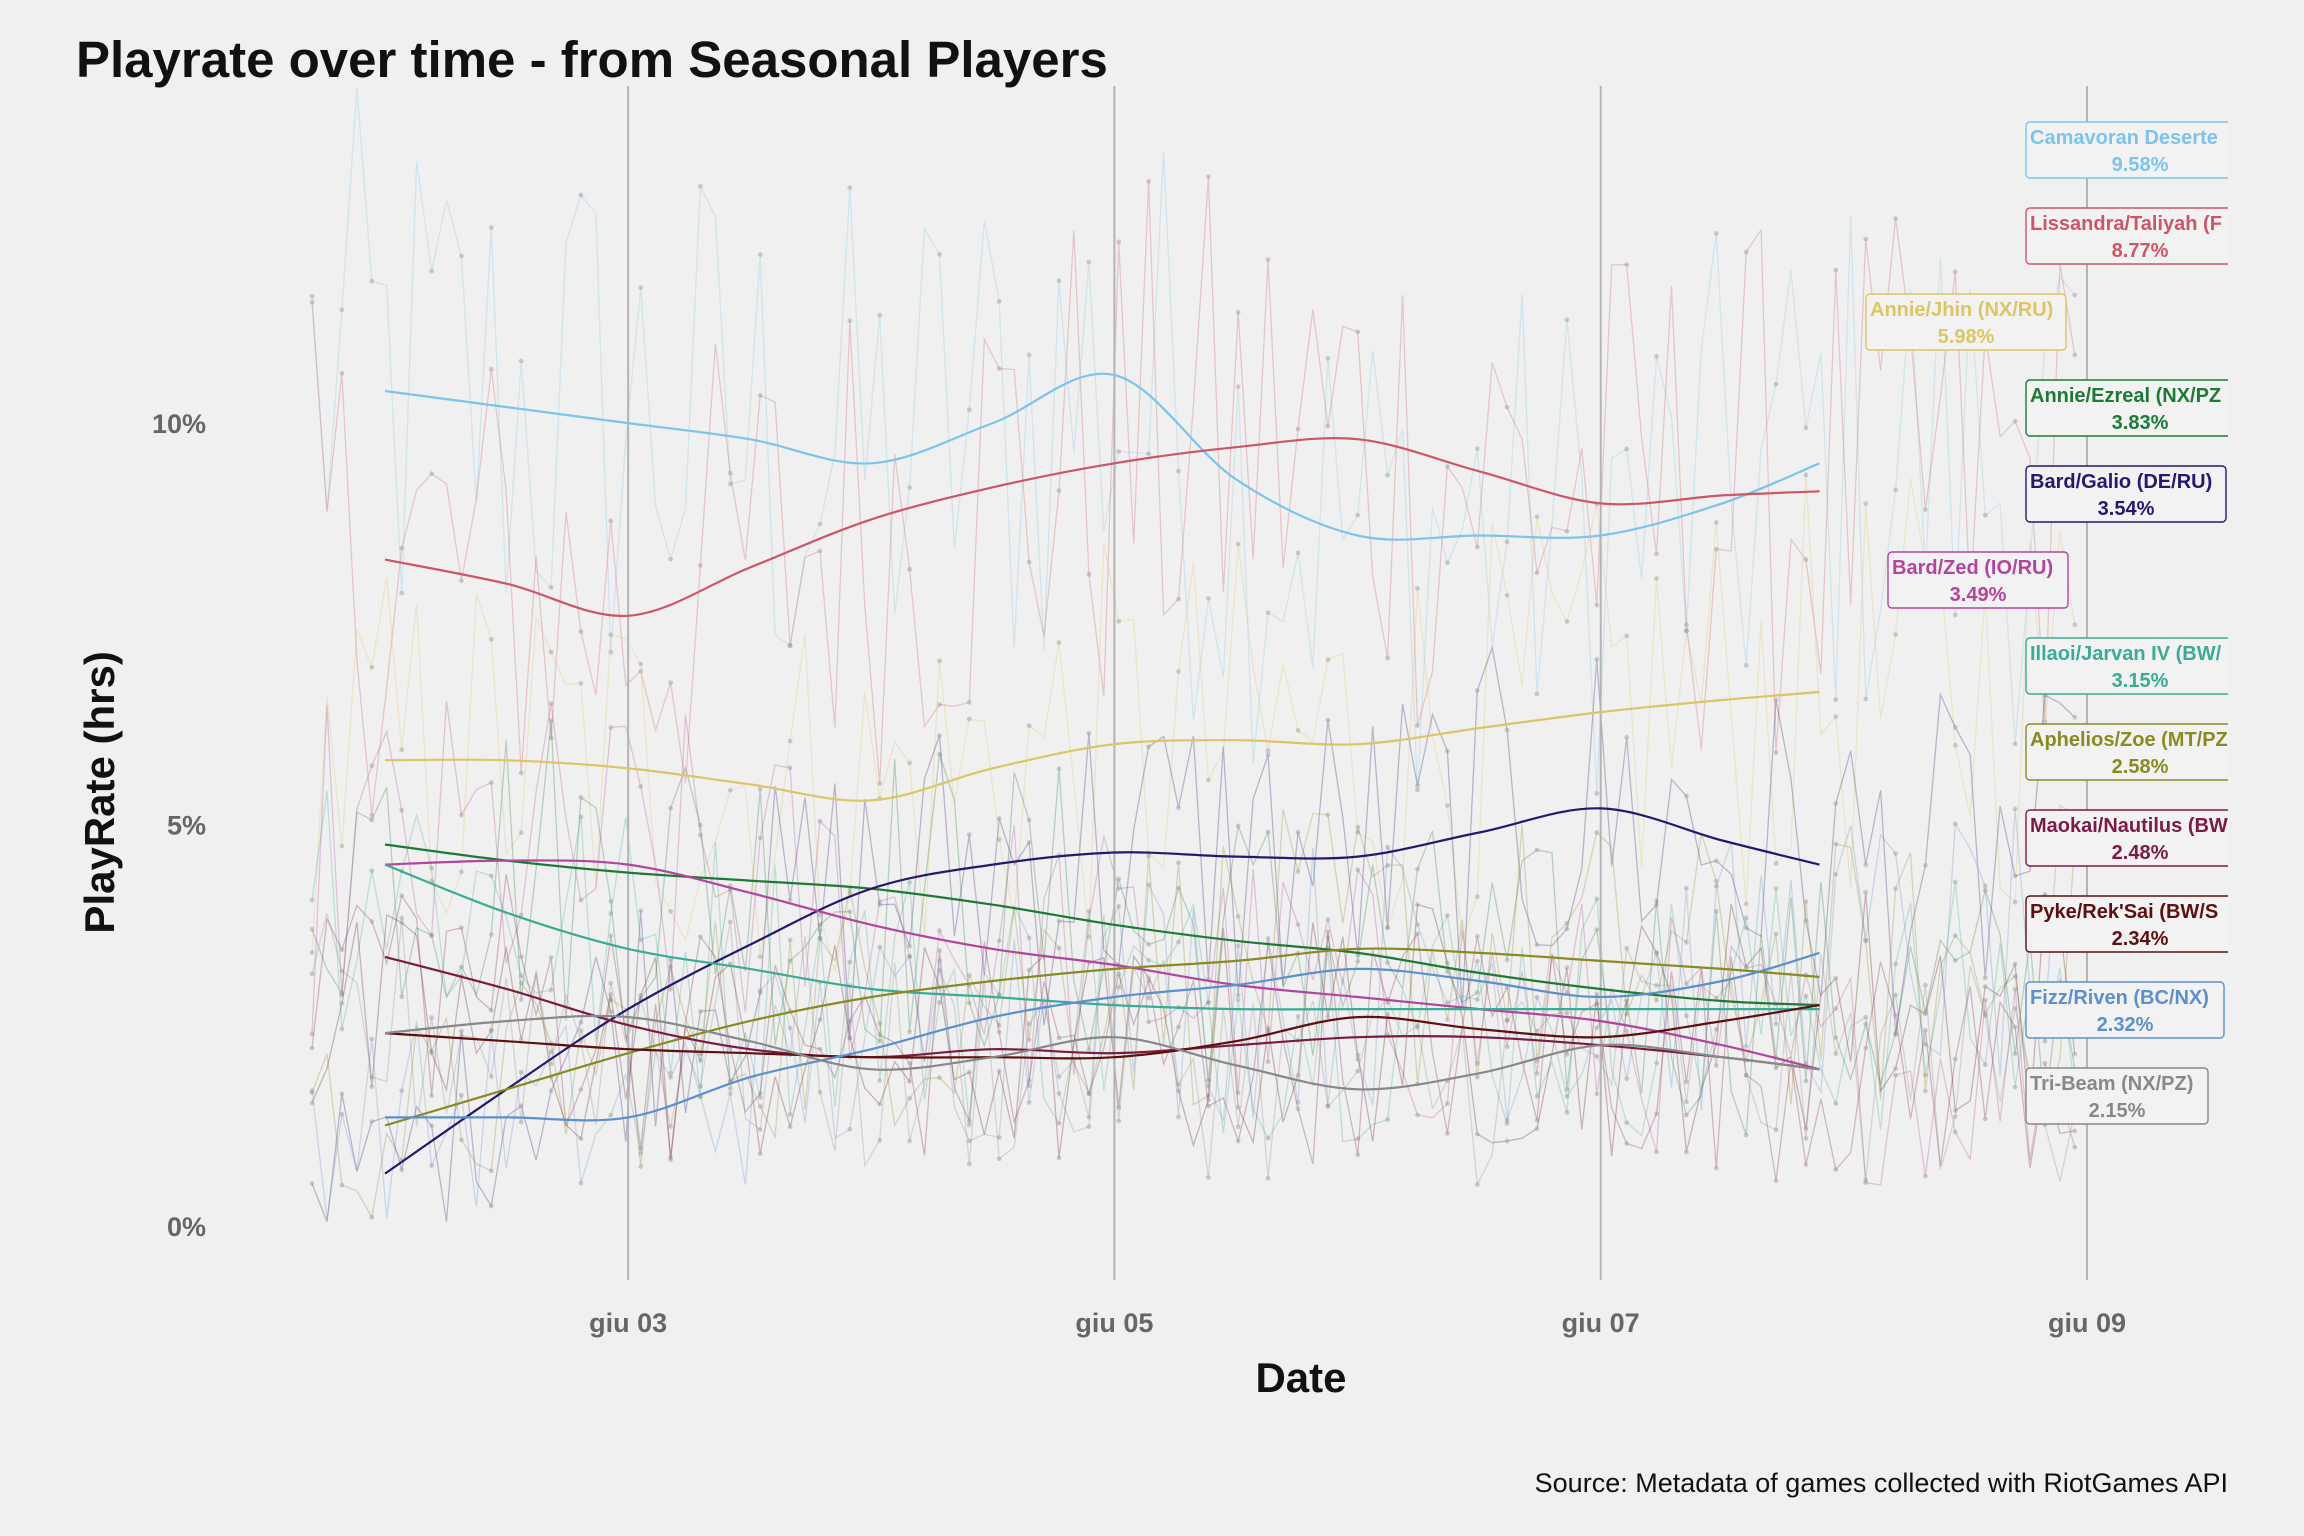 The image size is (2304, 1536). What do you see at coordinates (1102, 1013) in the screenshot?
I see `series-line` at bounding box center [1102, 1013].